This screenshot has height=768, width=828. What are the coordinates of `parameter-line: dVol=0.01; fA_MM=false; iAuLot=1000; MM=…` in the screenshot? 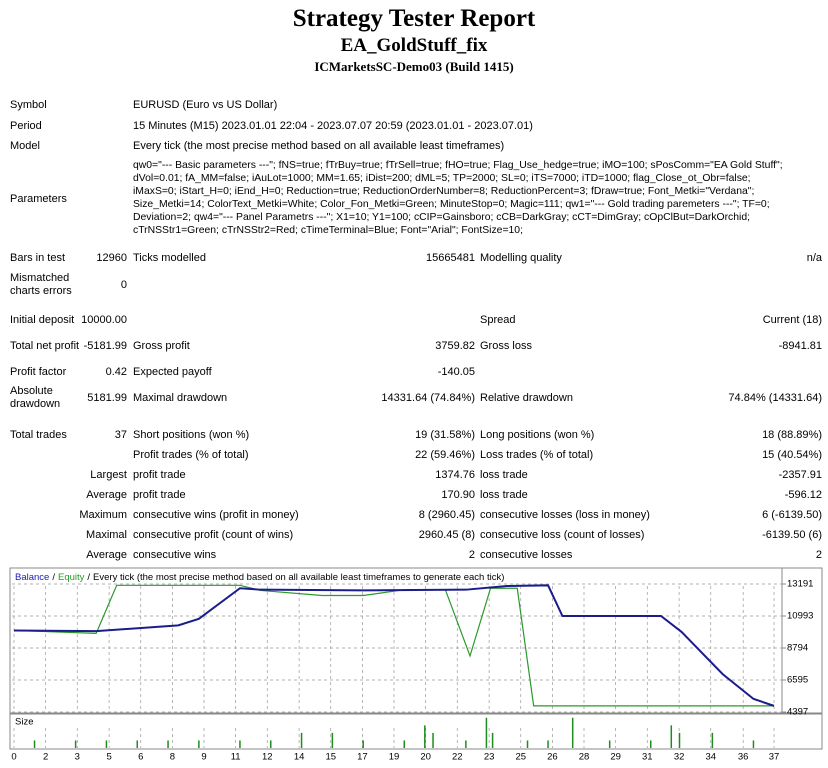 It's located at (442, 178).